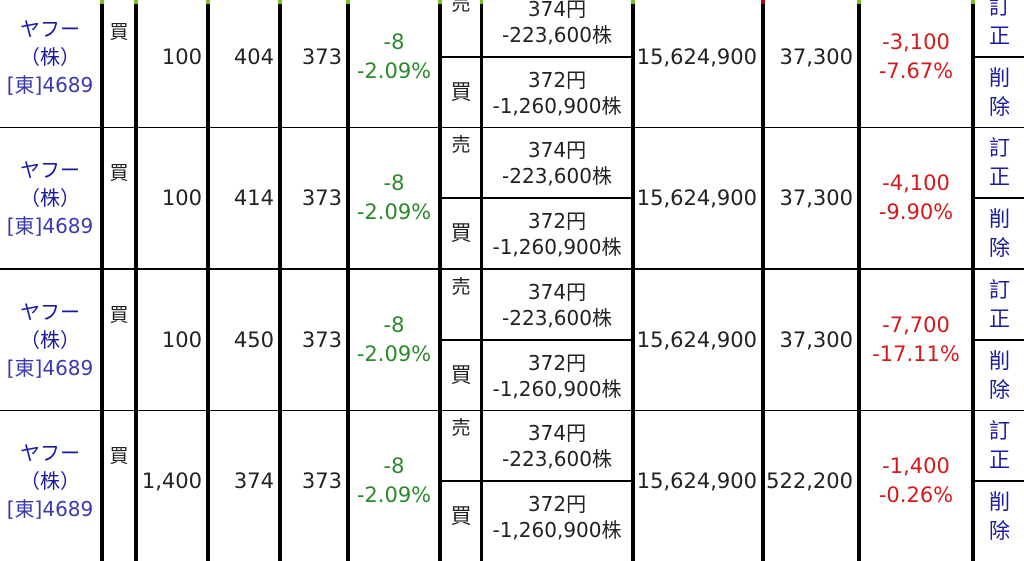 Image resolution: width=1024 pixels, height=561 pixels. What do you see at coordinates (916, 71) in the screenshot?
I see `profit-loss-percent: -7.67%` at bounding box center [916, 71].